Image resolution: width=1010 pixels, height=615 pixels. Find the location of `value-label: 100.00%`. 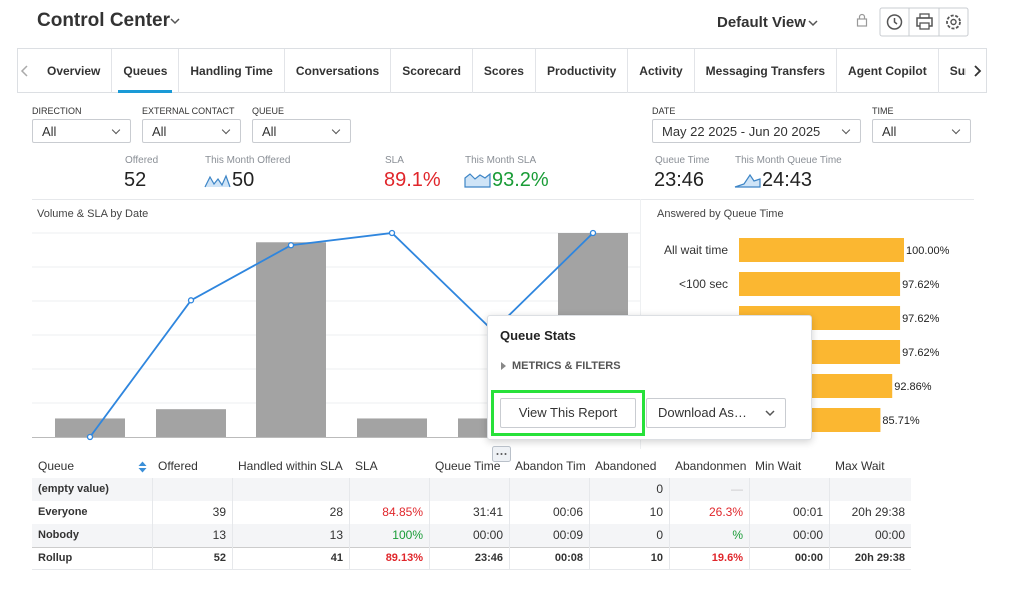

value-label: 100.00% is located at coordinates (928, 251).